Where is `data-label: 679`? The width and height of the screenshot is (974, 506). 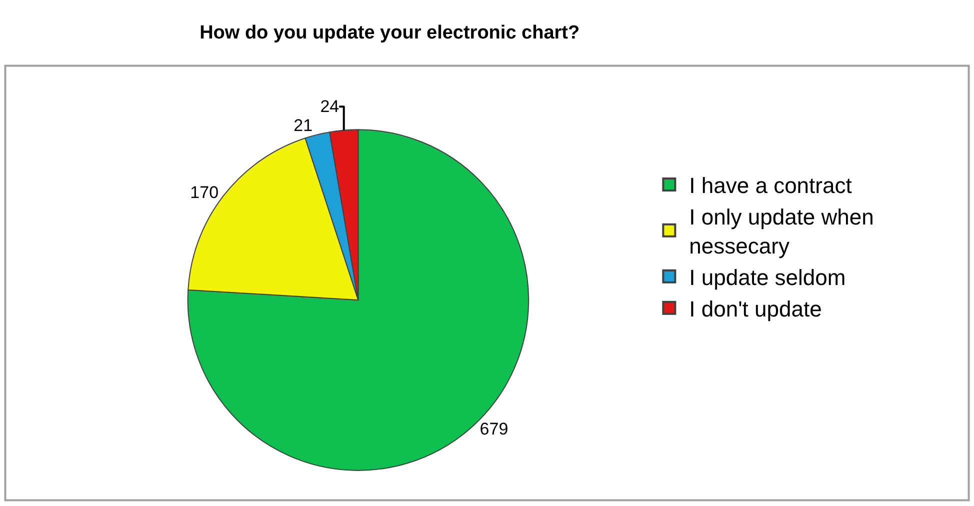
data-label: 679 is located at coordinates (494, 429).